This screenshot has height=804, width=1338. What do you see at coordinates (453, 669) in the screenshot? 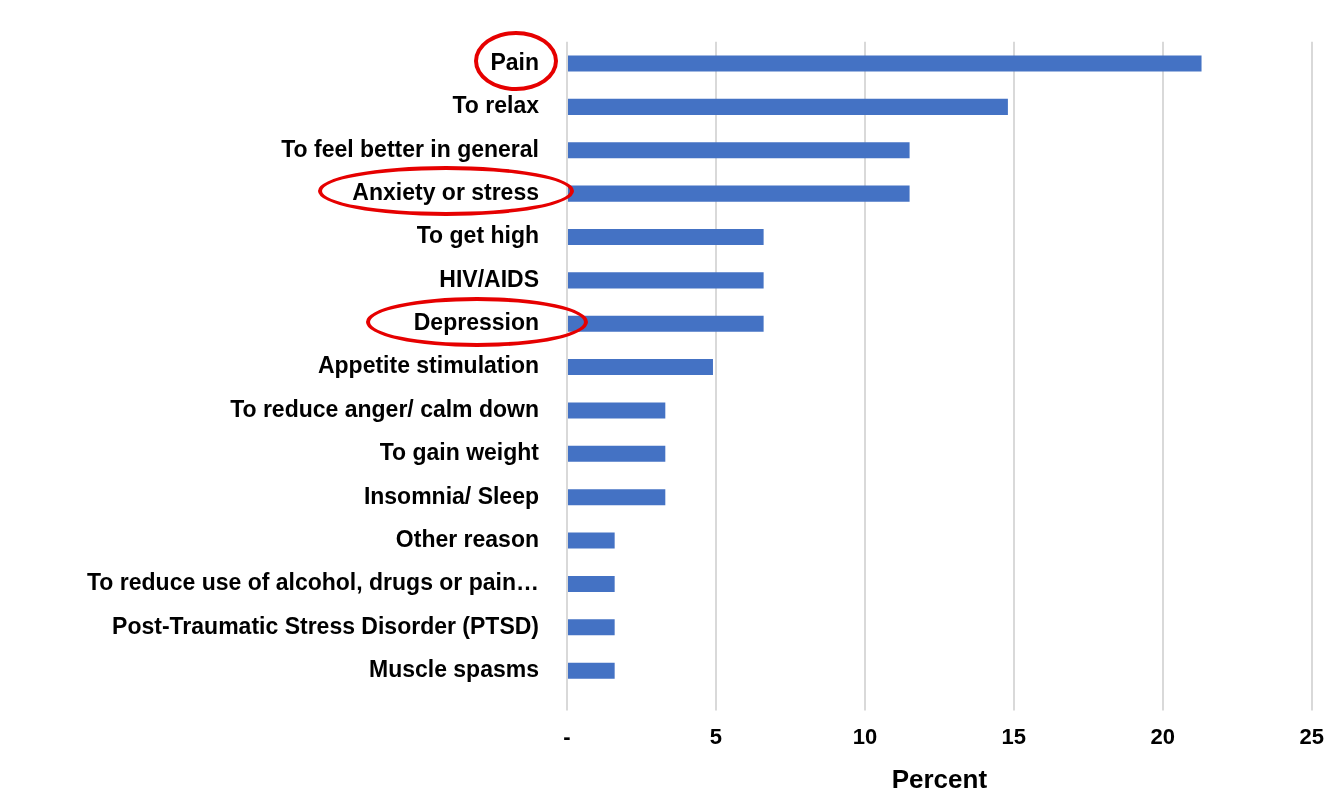
I see `y-tick-label: Muscle spasms` at bounding box center [453, 669].